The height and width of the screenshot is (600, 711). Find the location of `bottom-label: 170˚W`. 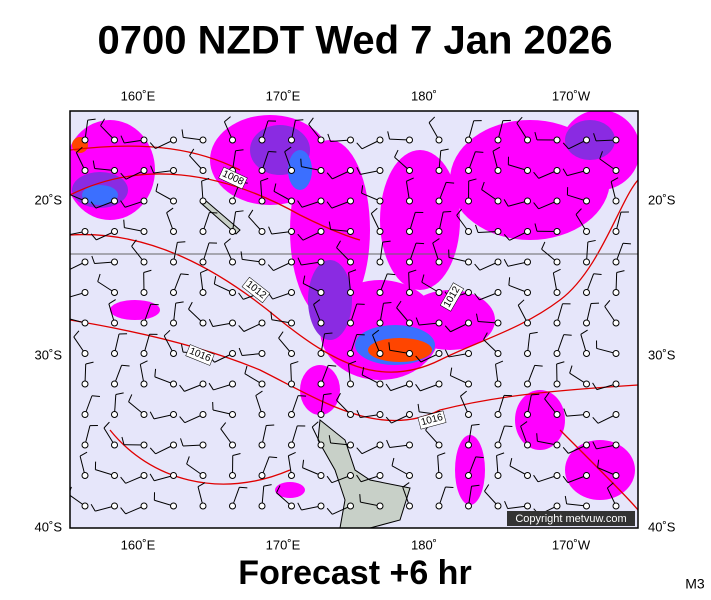

bottom-label: 170˚W is located at coordinates (571, 544).